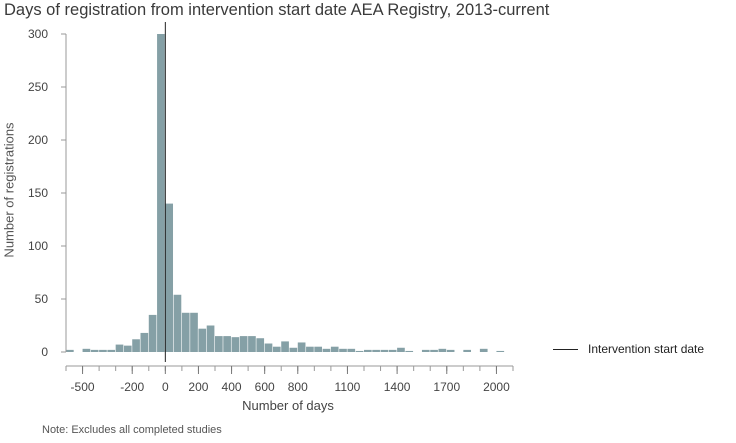  I want to click on x-tick-label: 0, so click(165, 387).